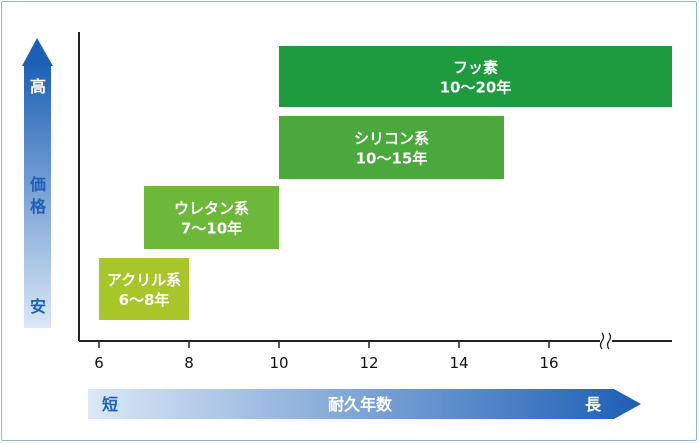  What do you see at coordinates (211, 229) in the screenshot?
I see `bar-years-label: 7〜10年` at bounding box center [211, 229].